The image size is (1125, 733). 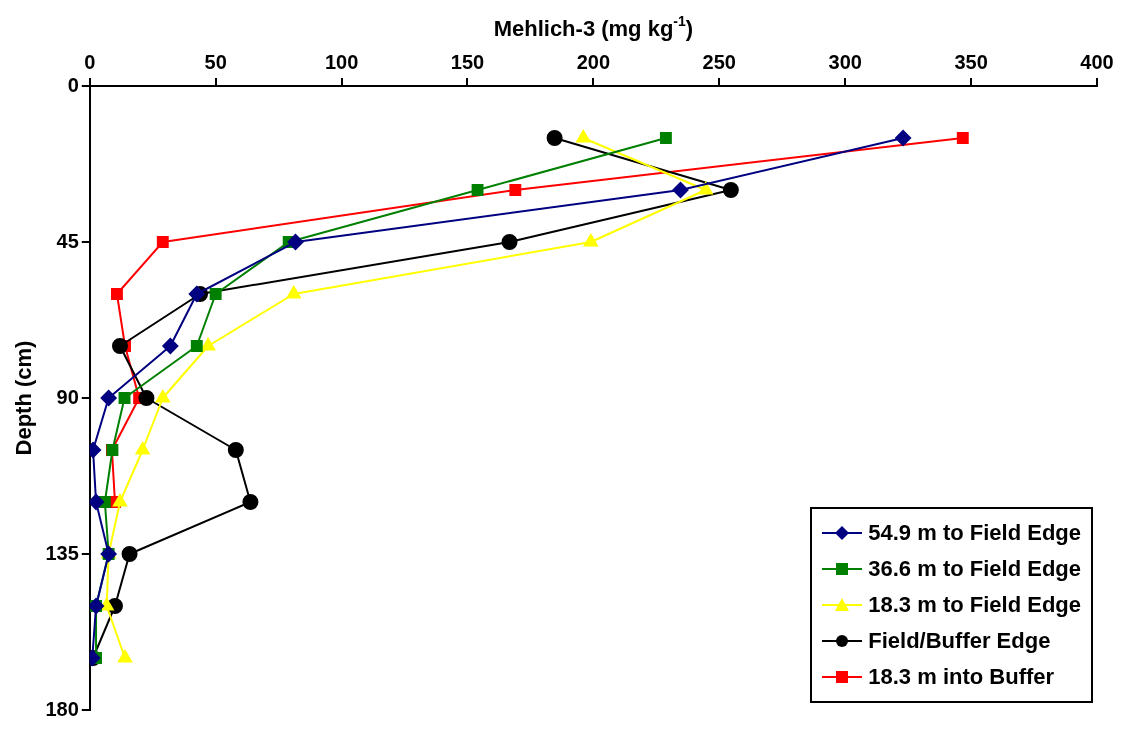 I want to click on x-tick-label: 250, so click(x=719, y=61).